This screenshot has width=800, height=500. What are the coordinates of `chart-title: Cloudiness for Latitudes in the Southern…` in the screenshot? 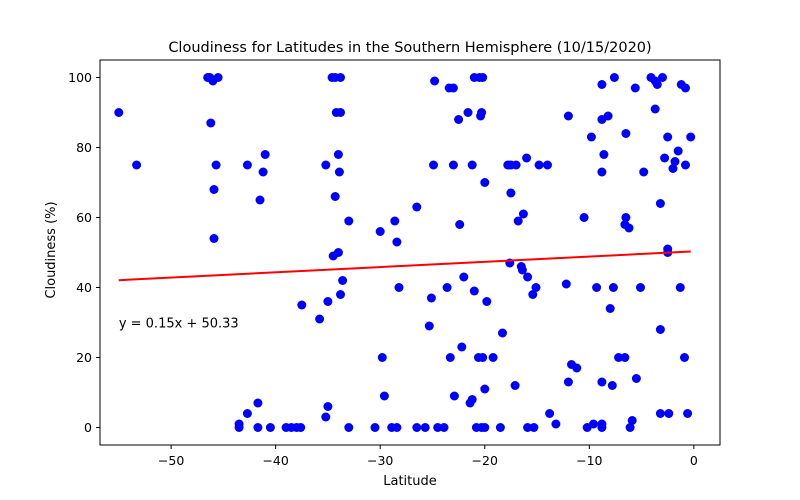 It's located at (409, 48).